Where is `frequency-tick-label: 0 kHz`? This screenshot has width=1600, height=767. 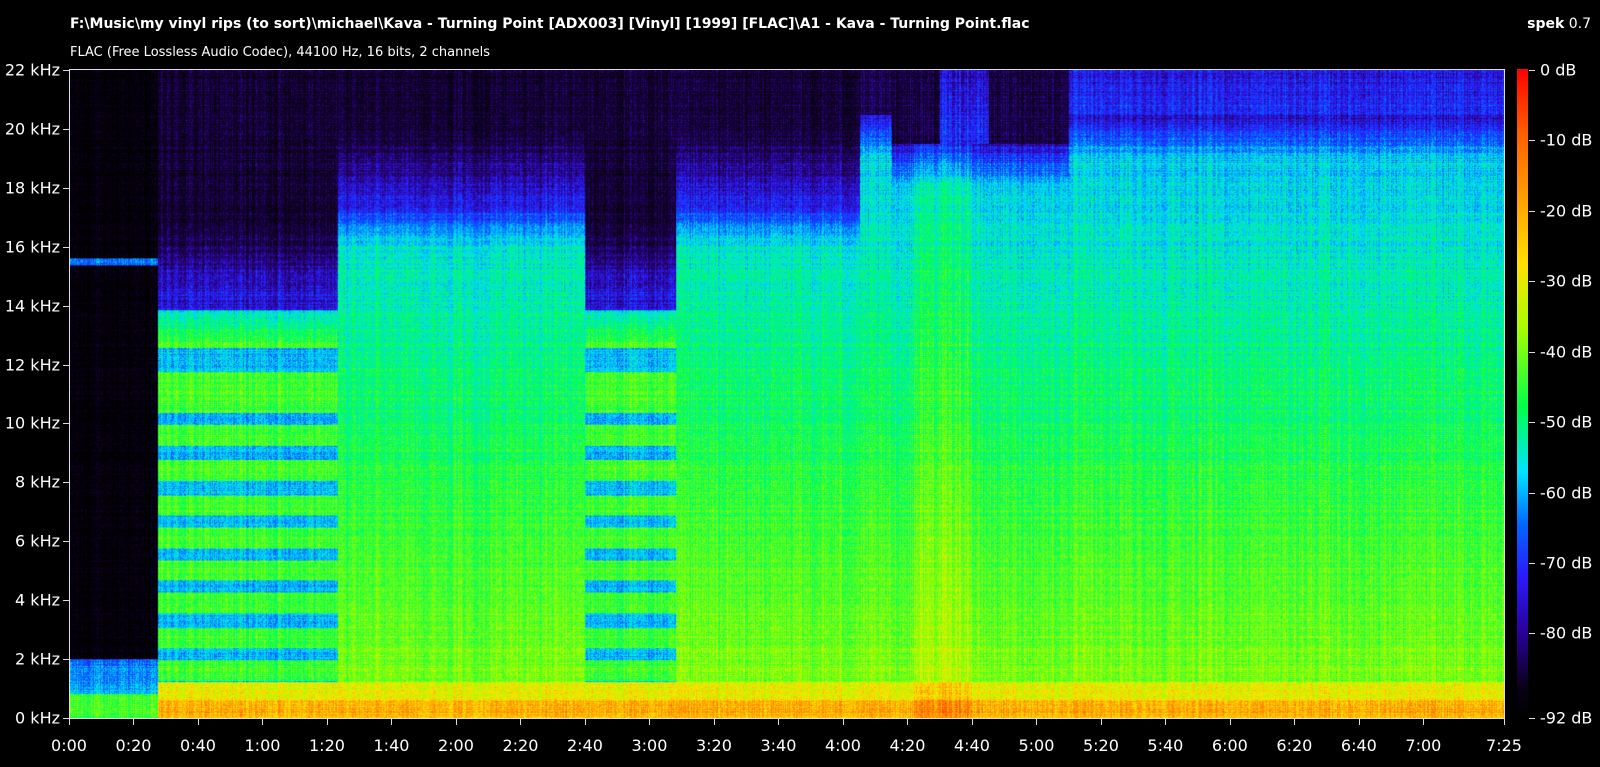
frequency-tick-label: 0 kHz is located at coordinates (37, 718).